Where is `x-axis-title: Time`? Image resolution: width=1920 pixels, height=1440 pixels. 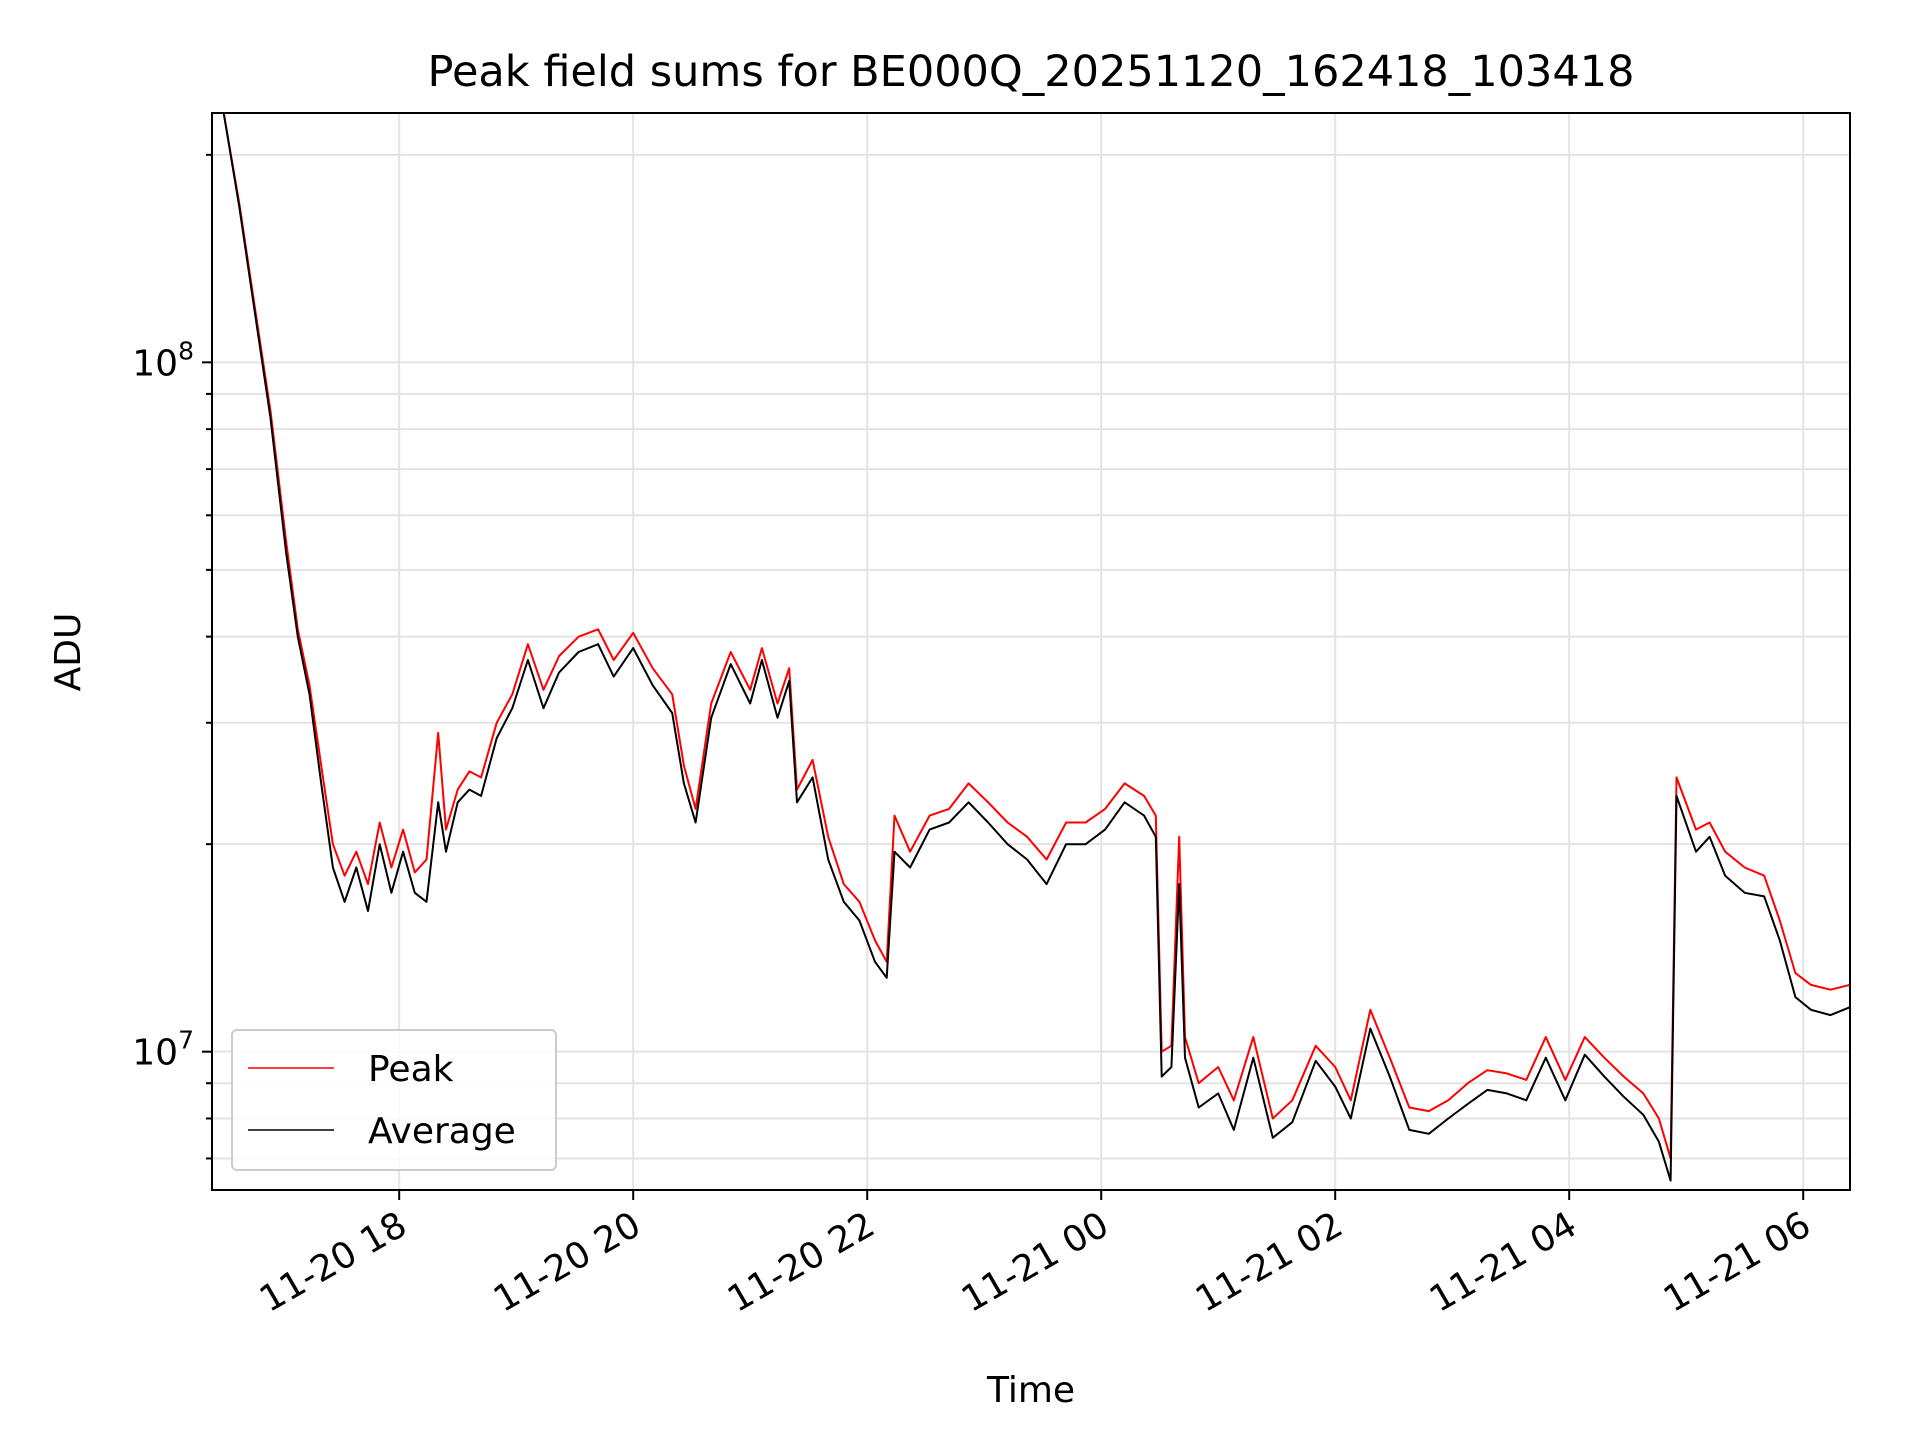 x-axis-title: Time is located at coordinates (1030, 1390).